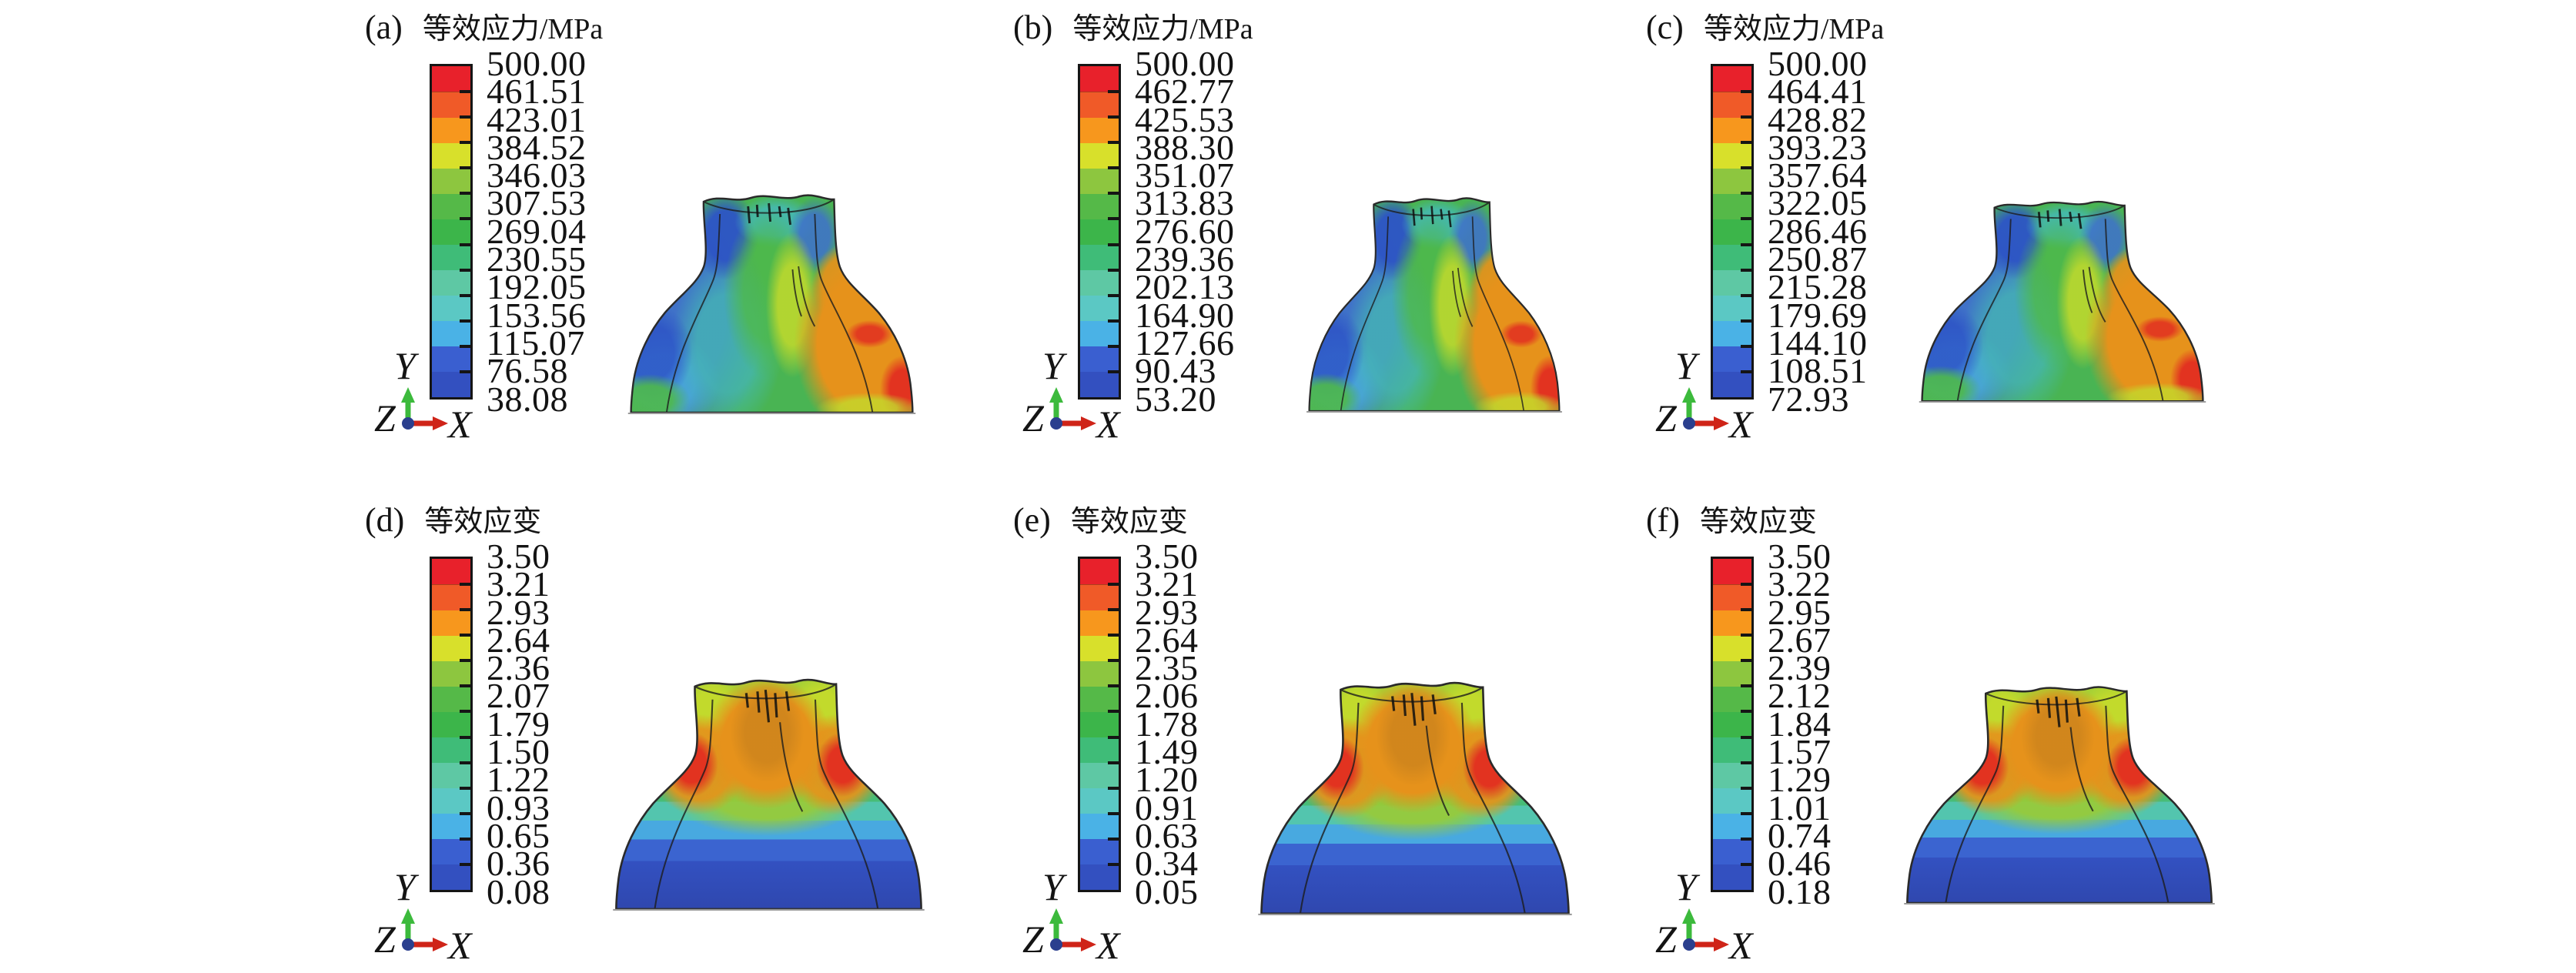 The width and height of the screenshot is (2576, 973). Describe the element at coordinates (536, 343) in the screenshot. I see `legend-tick-value: 115.07` at that location.